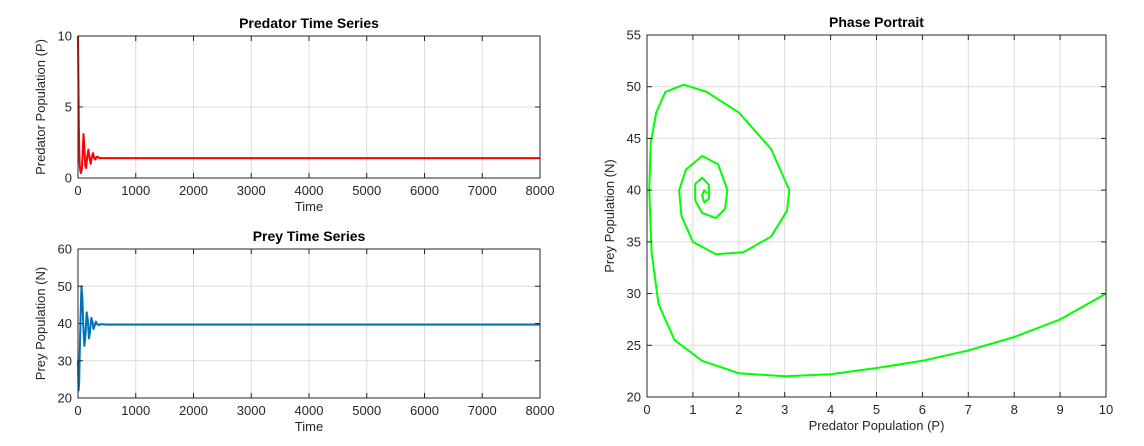 The width and height of the screenshot is (1144, 446). I want to click on phase-x-tick-label: 2, so click(738, 409).